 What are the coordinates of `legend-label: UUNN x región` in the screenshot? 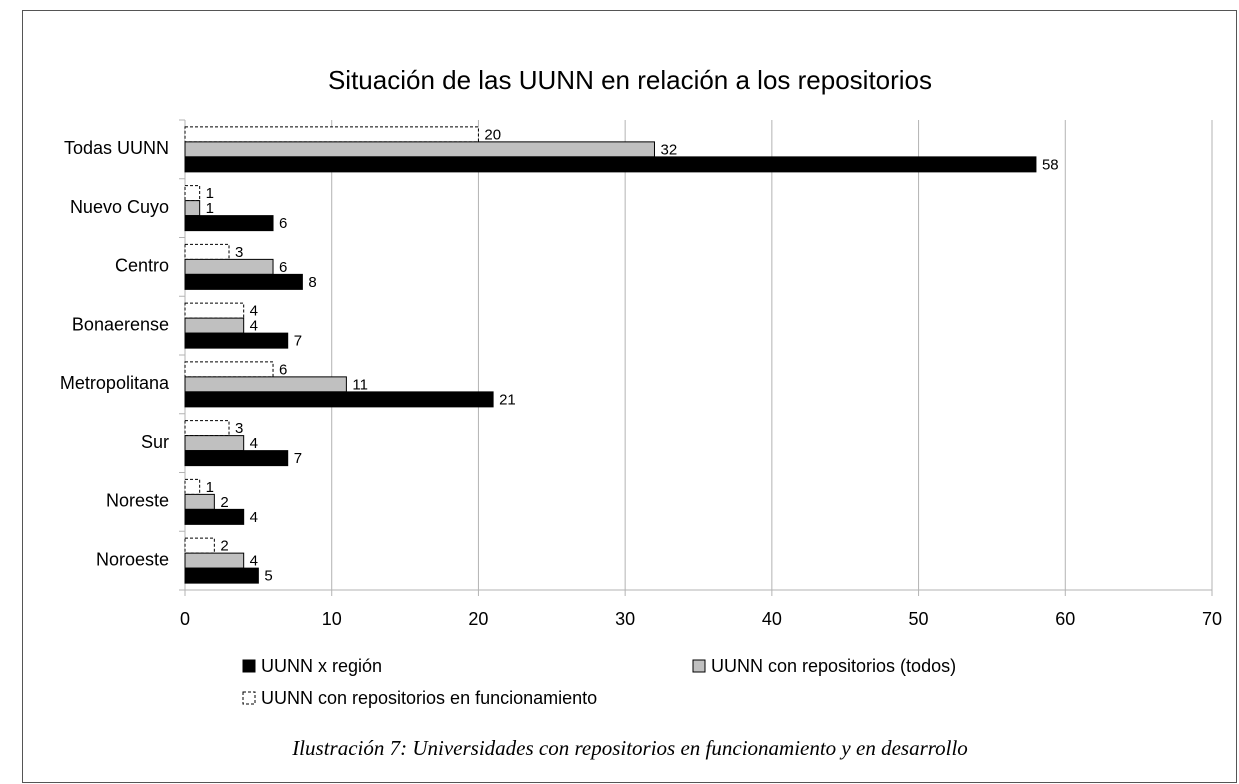 It's located at (321, 666).